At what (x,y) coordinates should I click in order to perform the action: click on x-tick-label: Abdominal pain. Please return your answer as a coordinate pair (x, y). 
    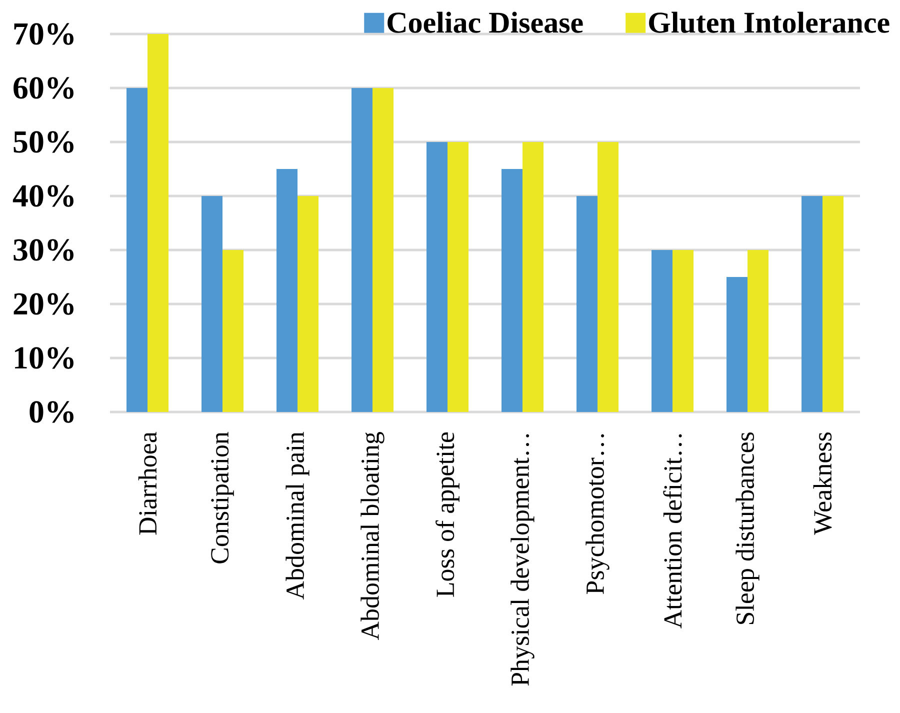
    Looking at the image, I should click on (298, 516).